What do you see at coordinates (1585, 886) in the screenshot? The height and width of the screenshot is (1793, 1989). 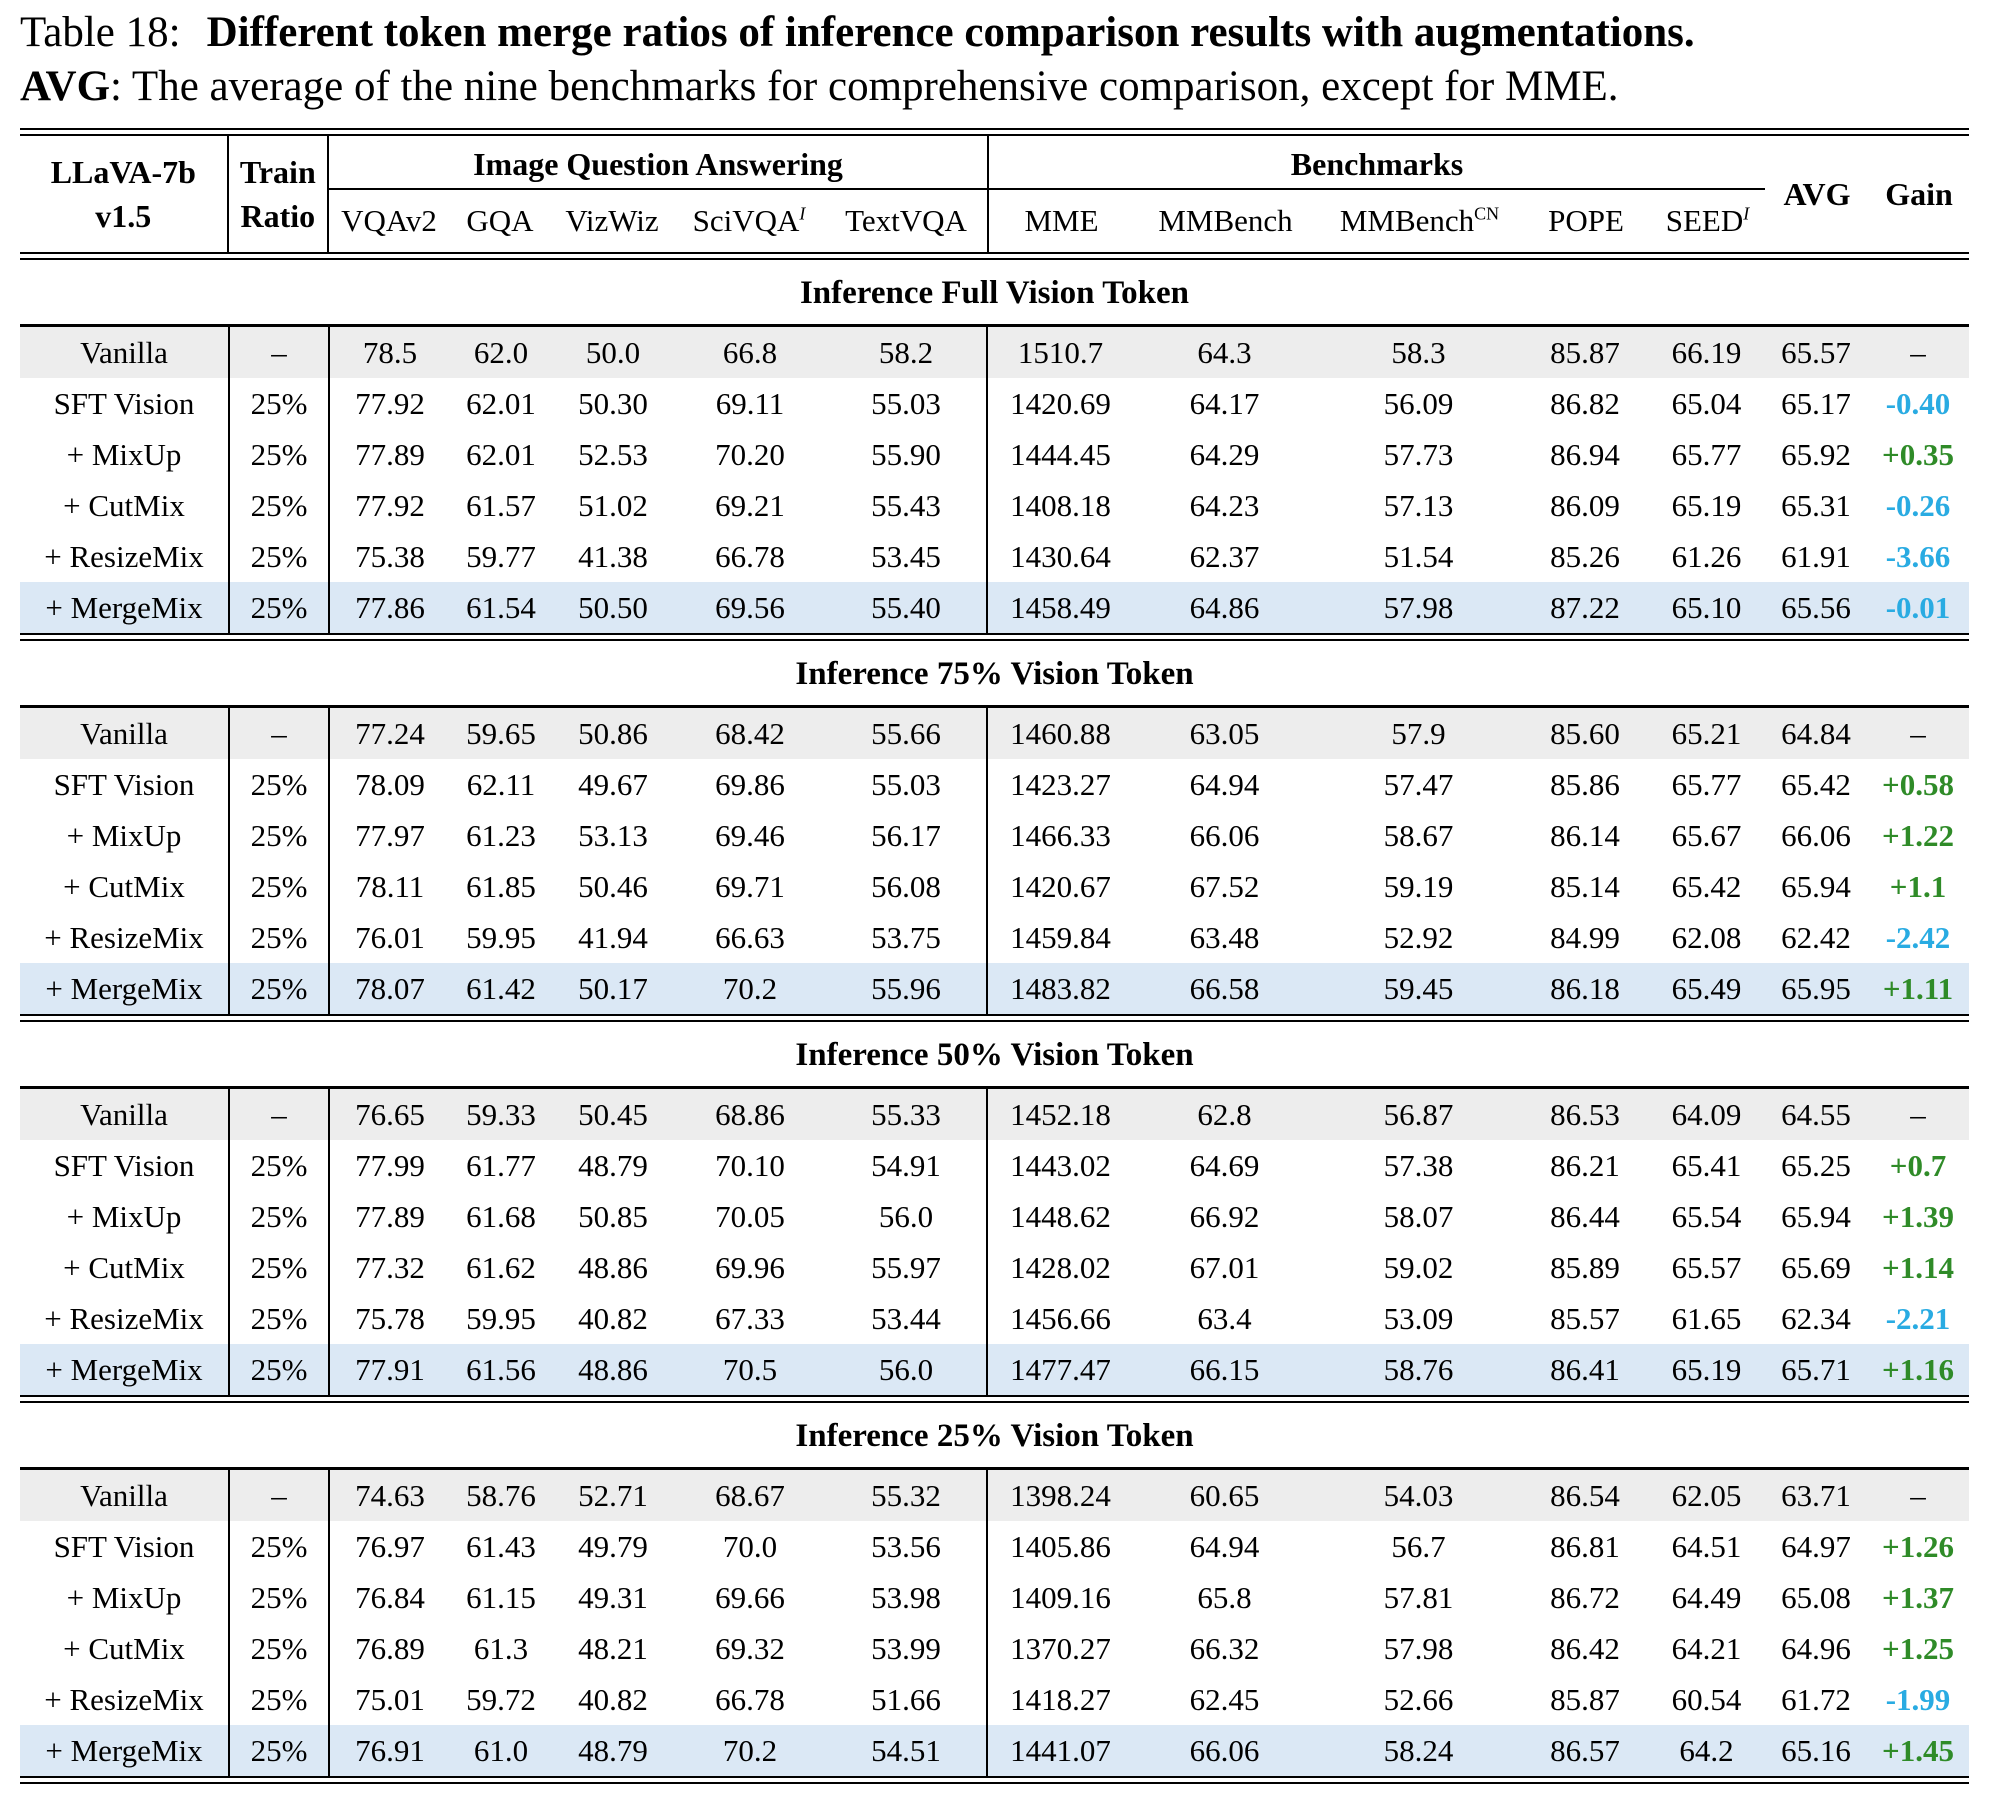 I see `value-cell: 85.14` at bounding box center [1585, 886].